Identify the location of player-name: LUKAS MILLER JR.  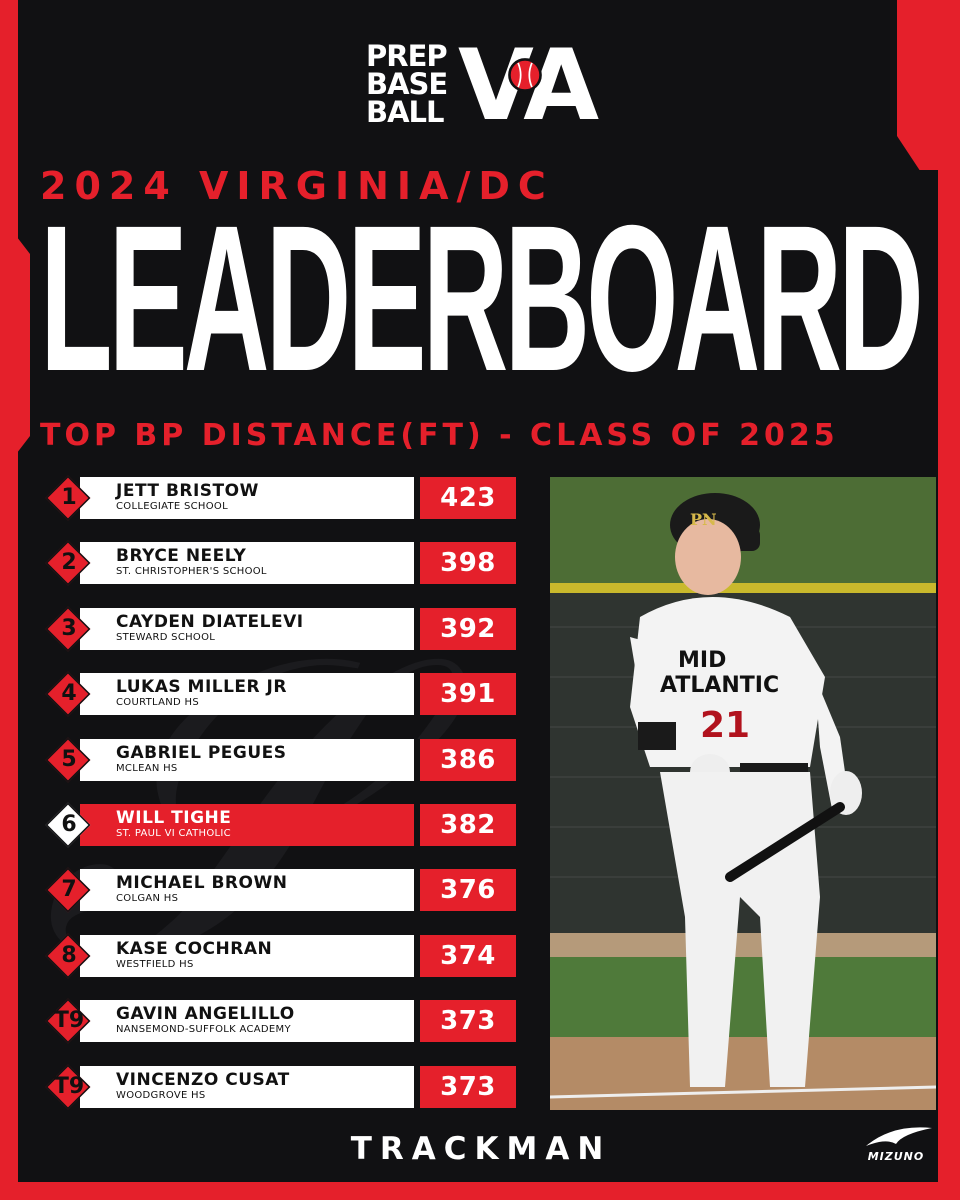
(201, 687).